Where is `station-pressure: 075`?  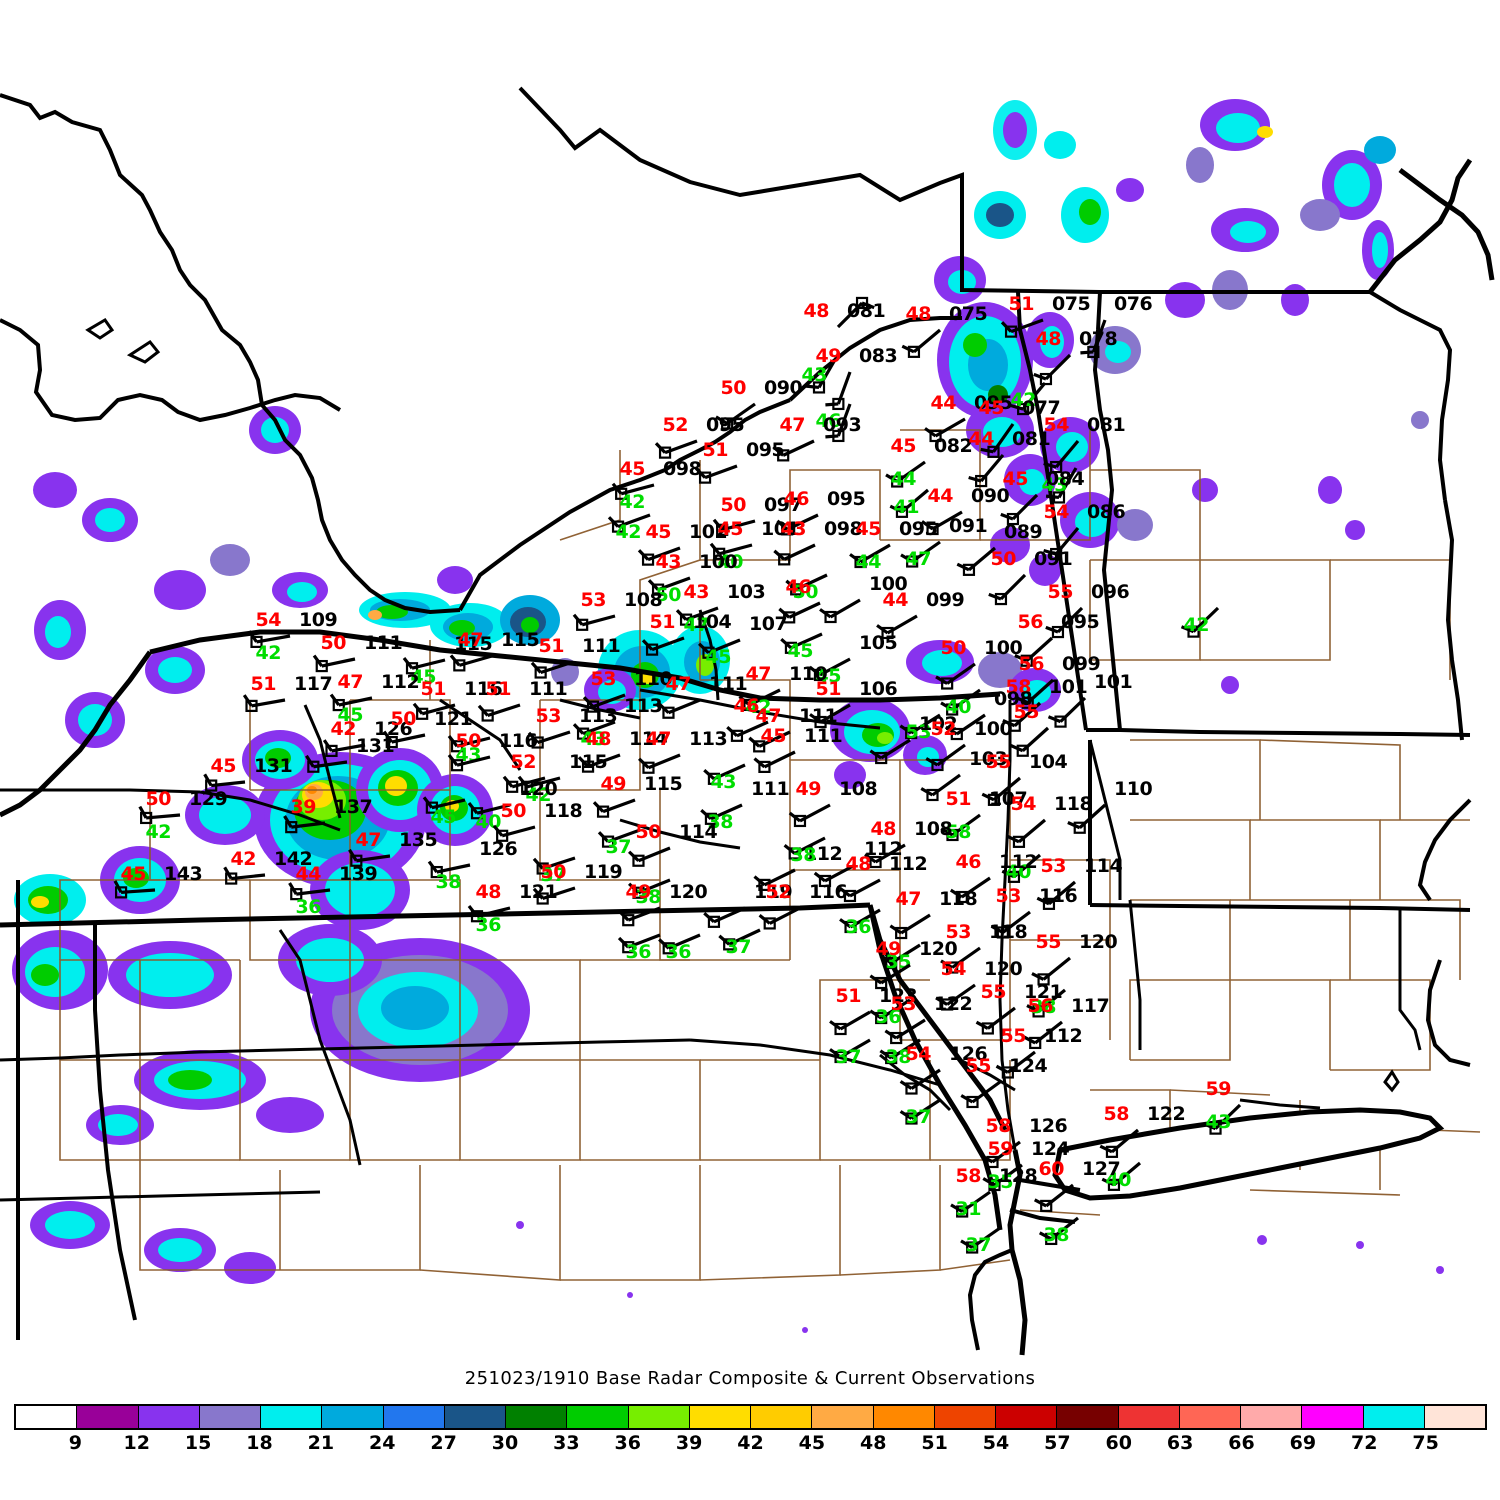
station-pressure: 075 is located at coordinates (1071, 304).